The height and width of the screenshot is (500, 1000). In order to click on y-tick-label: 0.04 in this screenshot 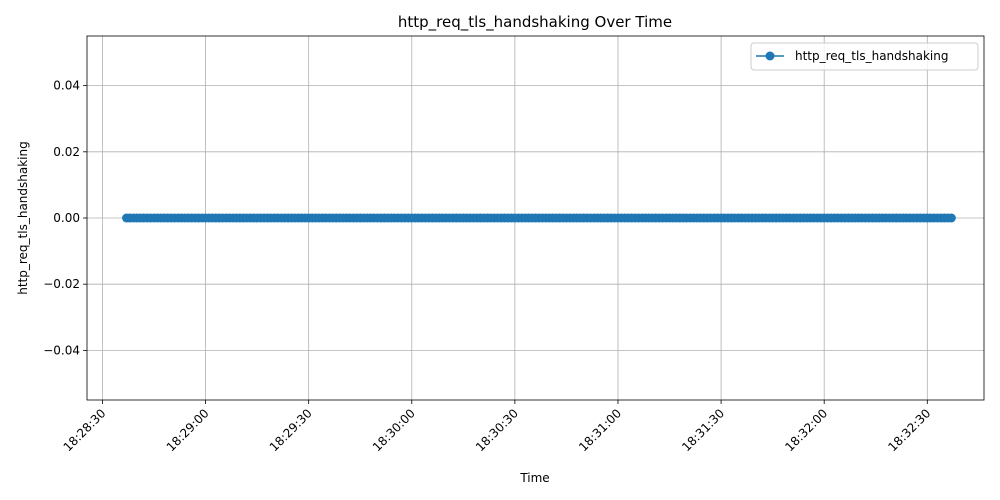, I will do `click(66, 86)`.